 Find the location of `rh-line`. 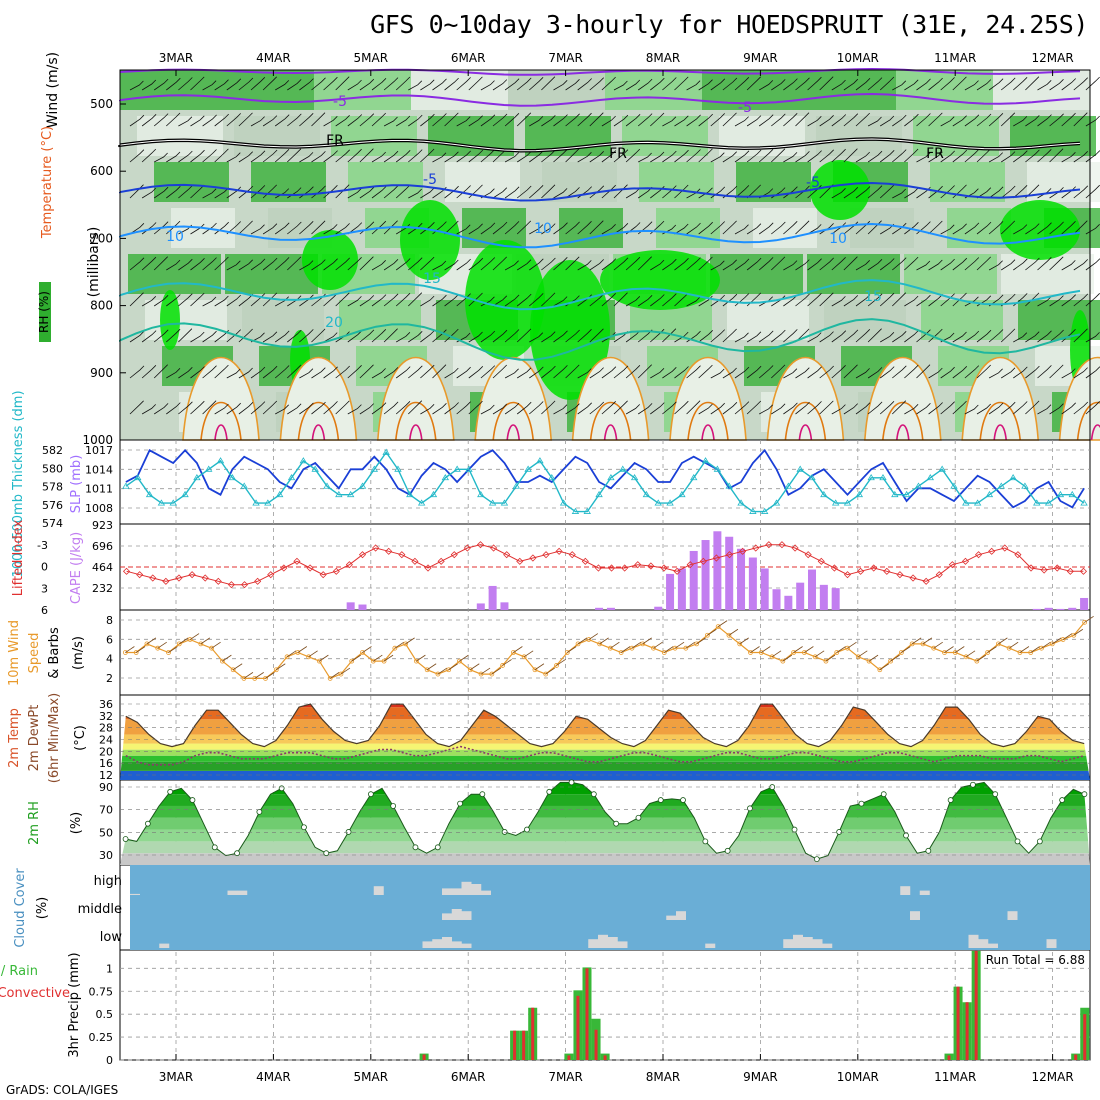

rh-line is located at coordinates (605, 820).